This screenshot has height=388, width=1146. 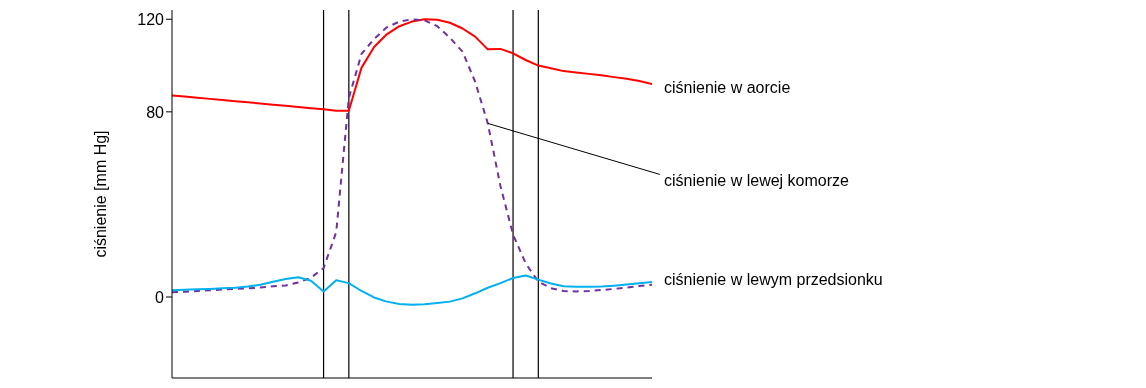 I want to click on series-label: ciśnienie w aorcie, so click(x=727, y=87).